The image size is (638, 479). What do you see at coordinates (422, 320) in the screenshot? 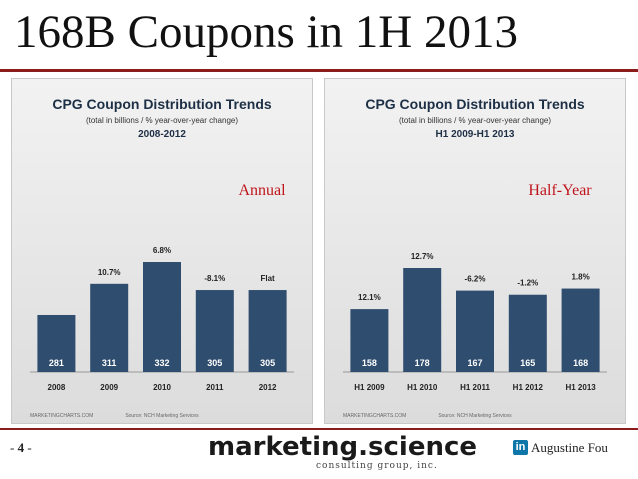
I see `bar-H1 2010` at bounding box center [422, 320].